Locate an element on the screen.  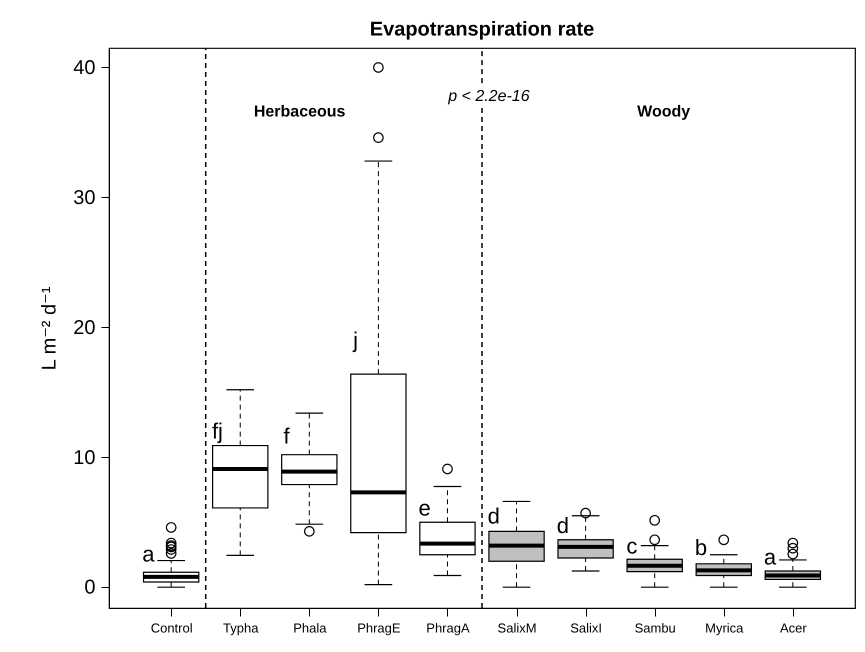
annotation: p < 2.2e-16 is located at coordinates (488, 97).